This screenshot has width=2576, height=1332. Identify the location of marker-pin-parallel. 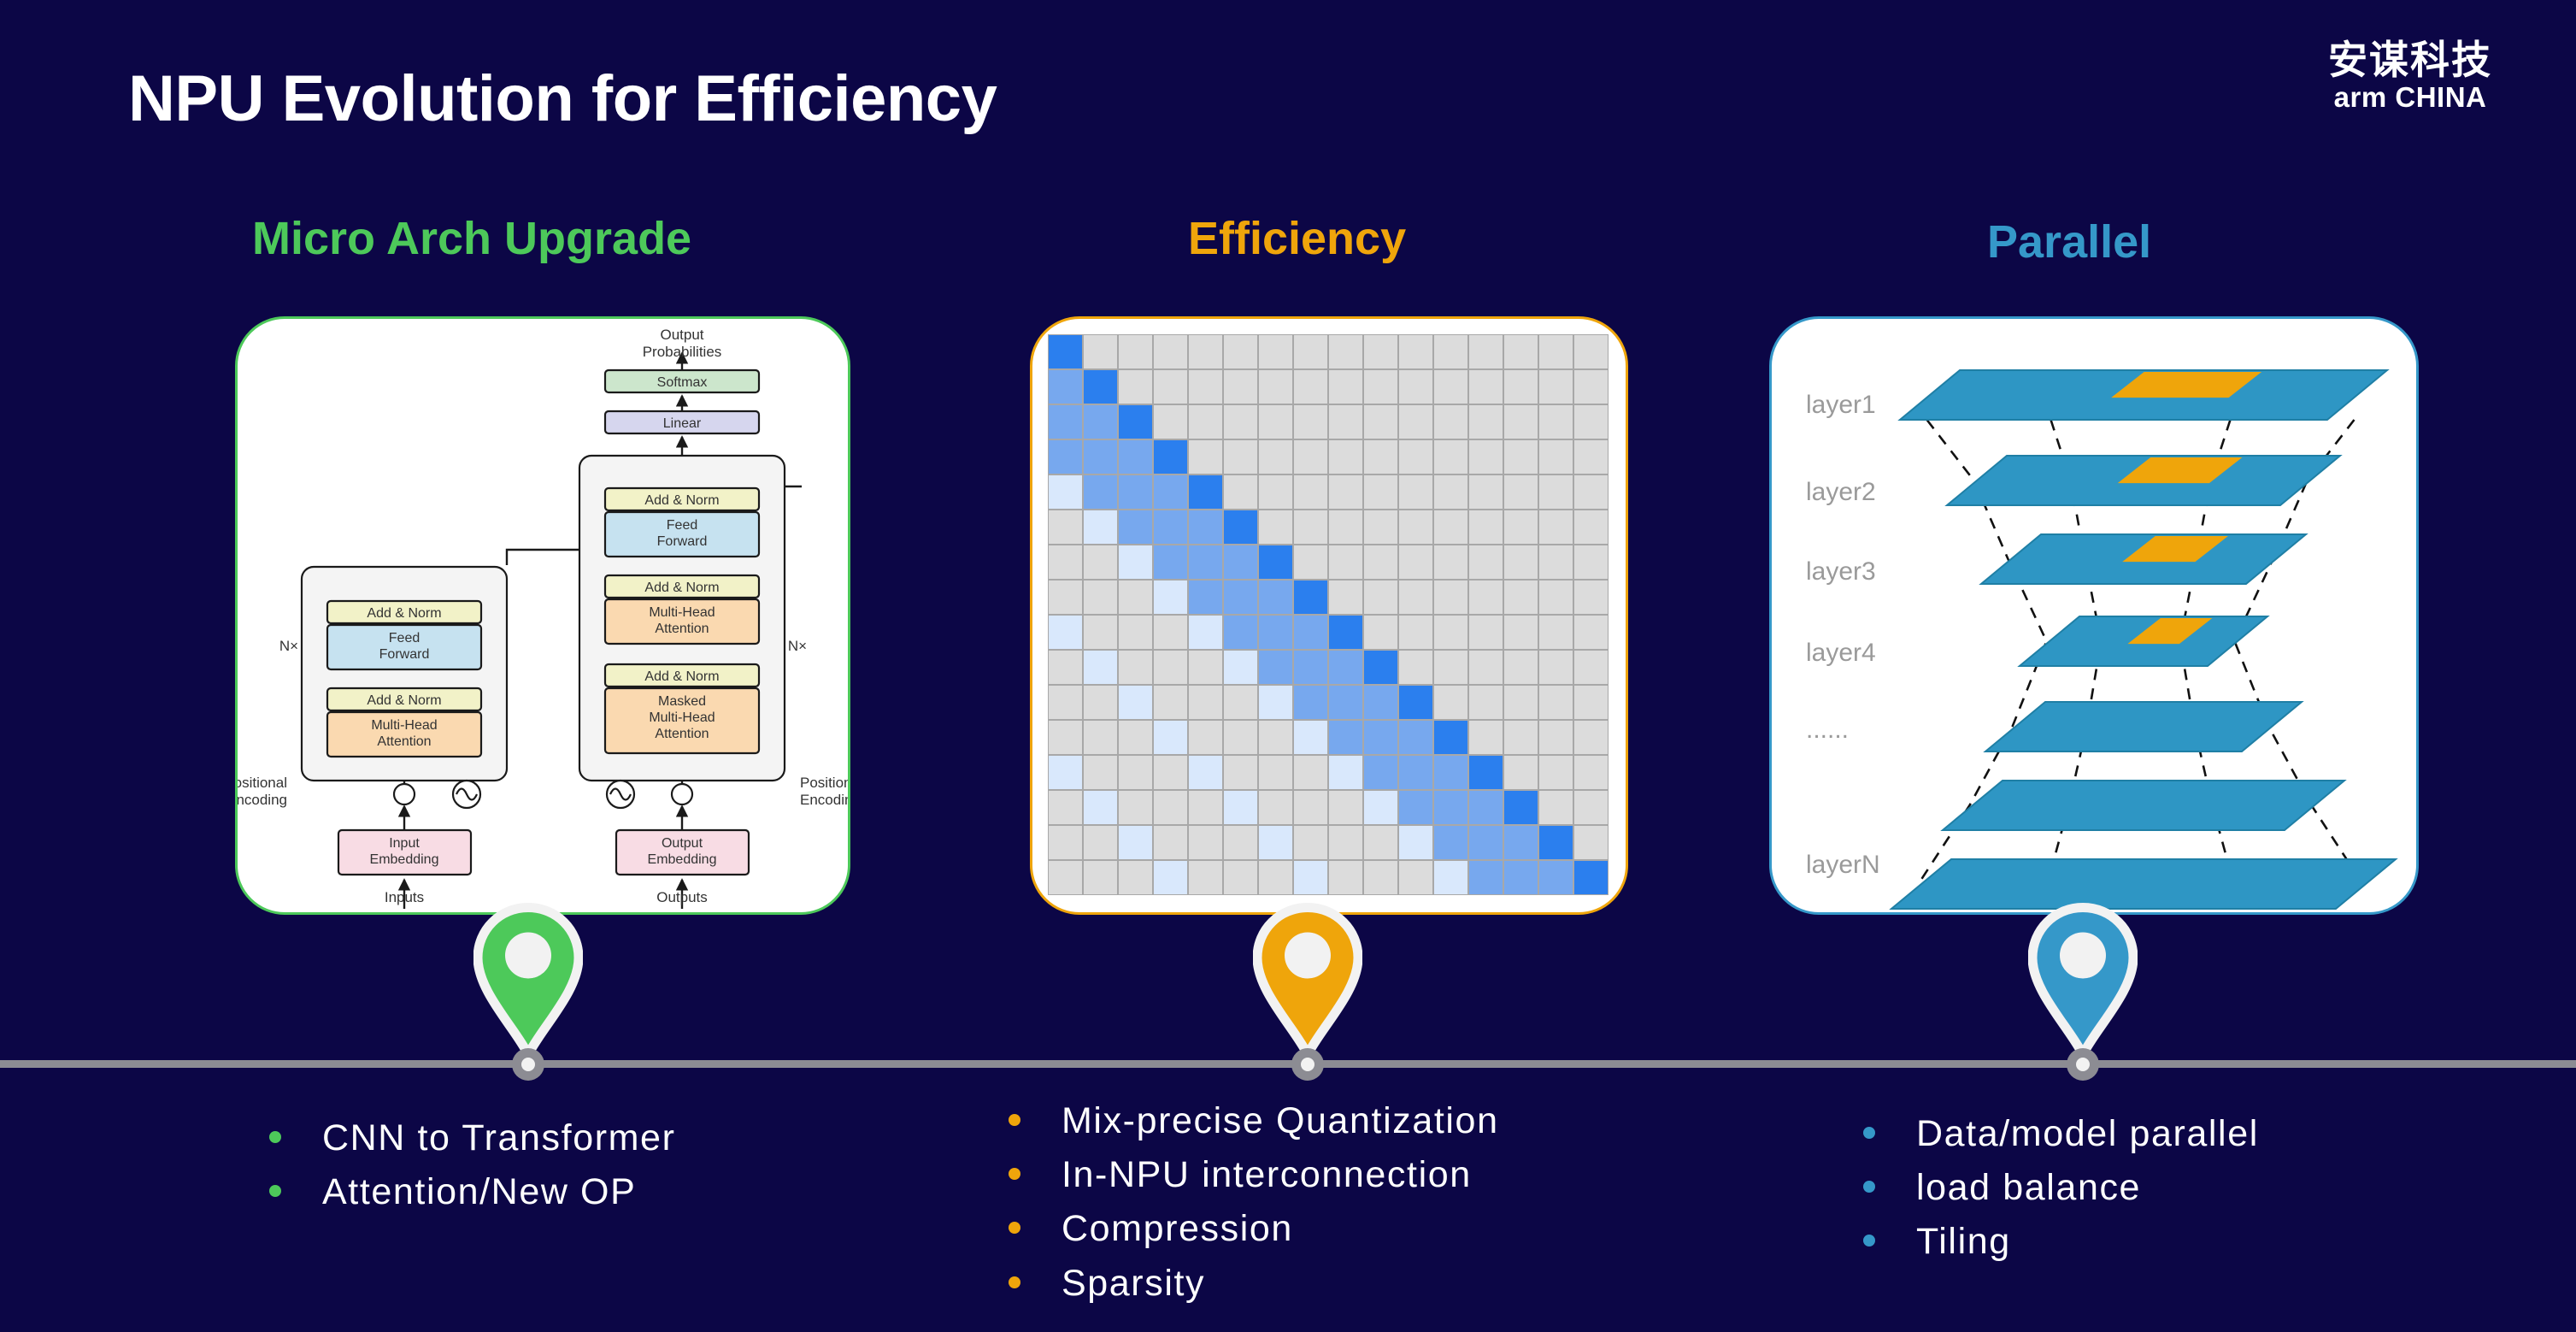
(2083, 981).